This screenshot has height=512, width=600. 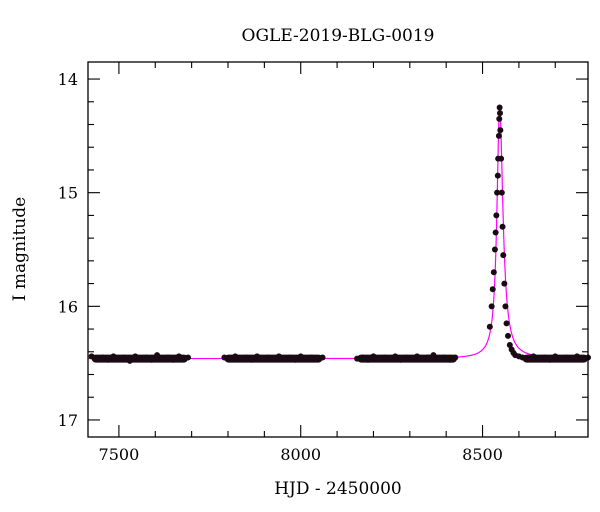 I want to click on x-tick-label: 8000, so click(x=300, y=454).